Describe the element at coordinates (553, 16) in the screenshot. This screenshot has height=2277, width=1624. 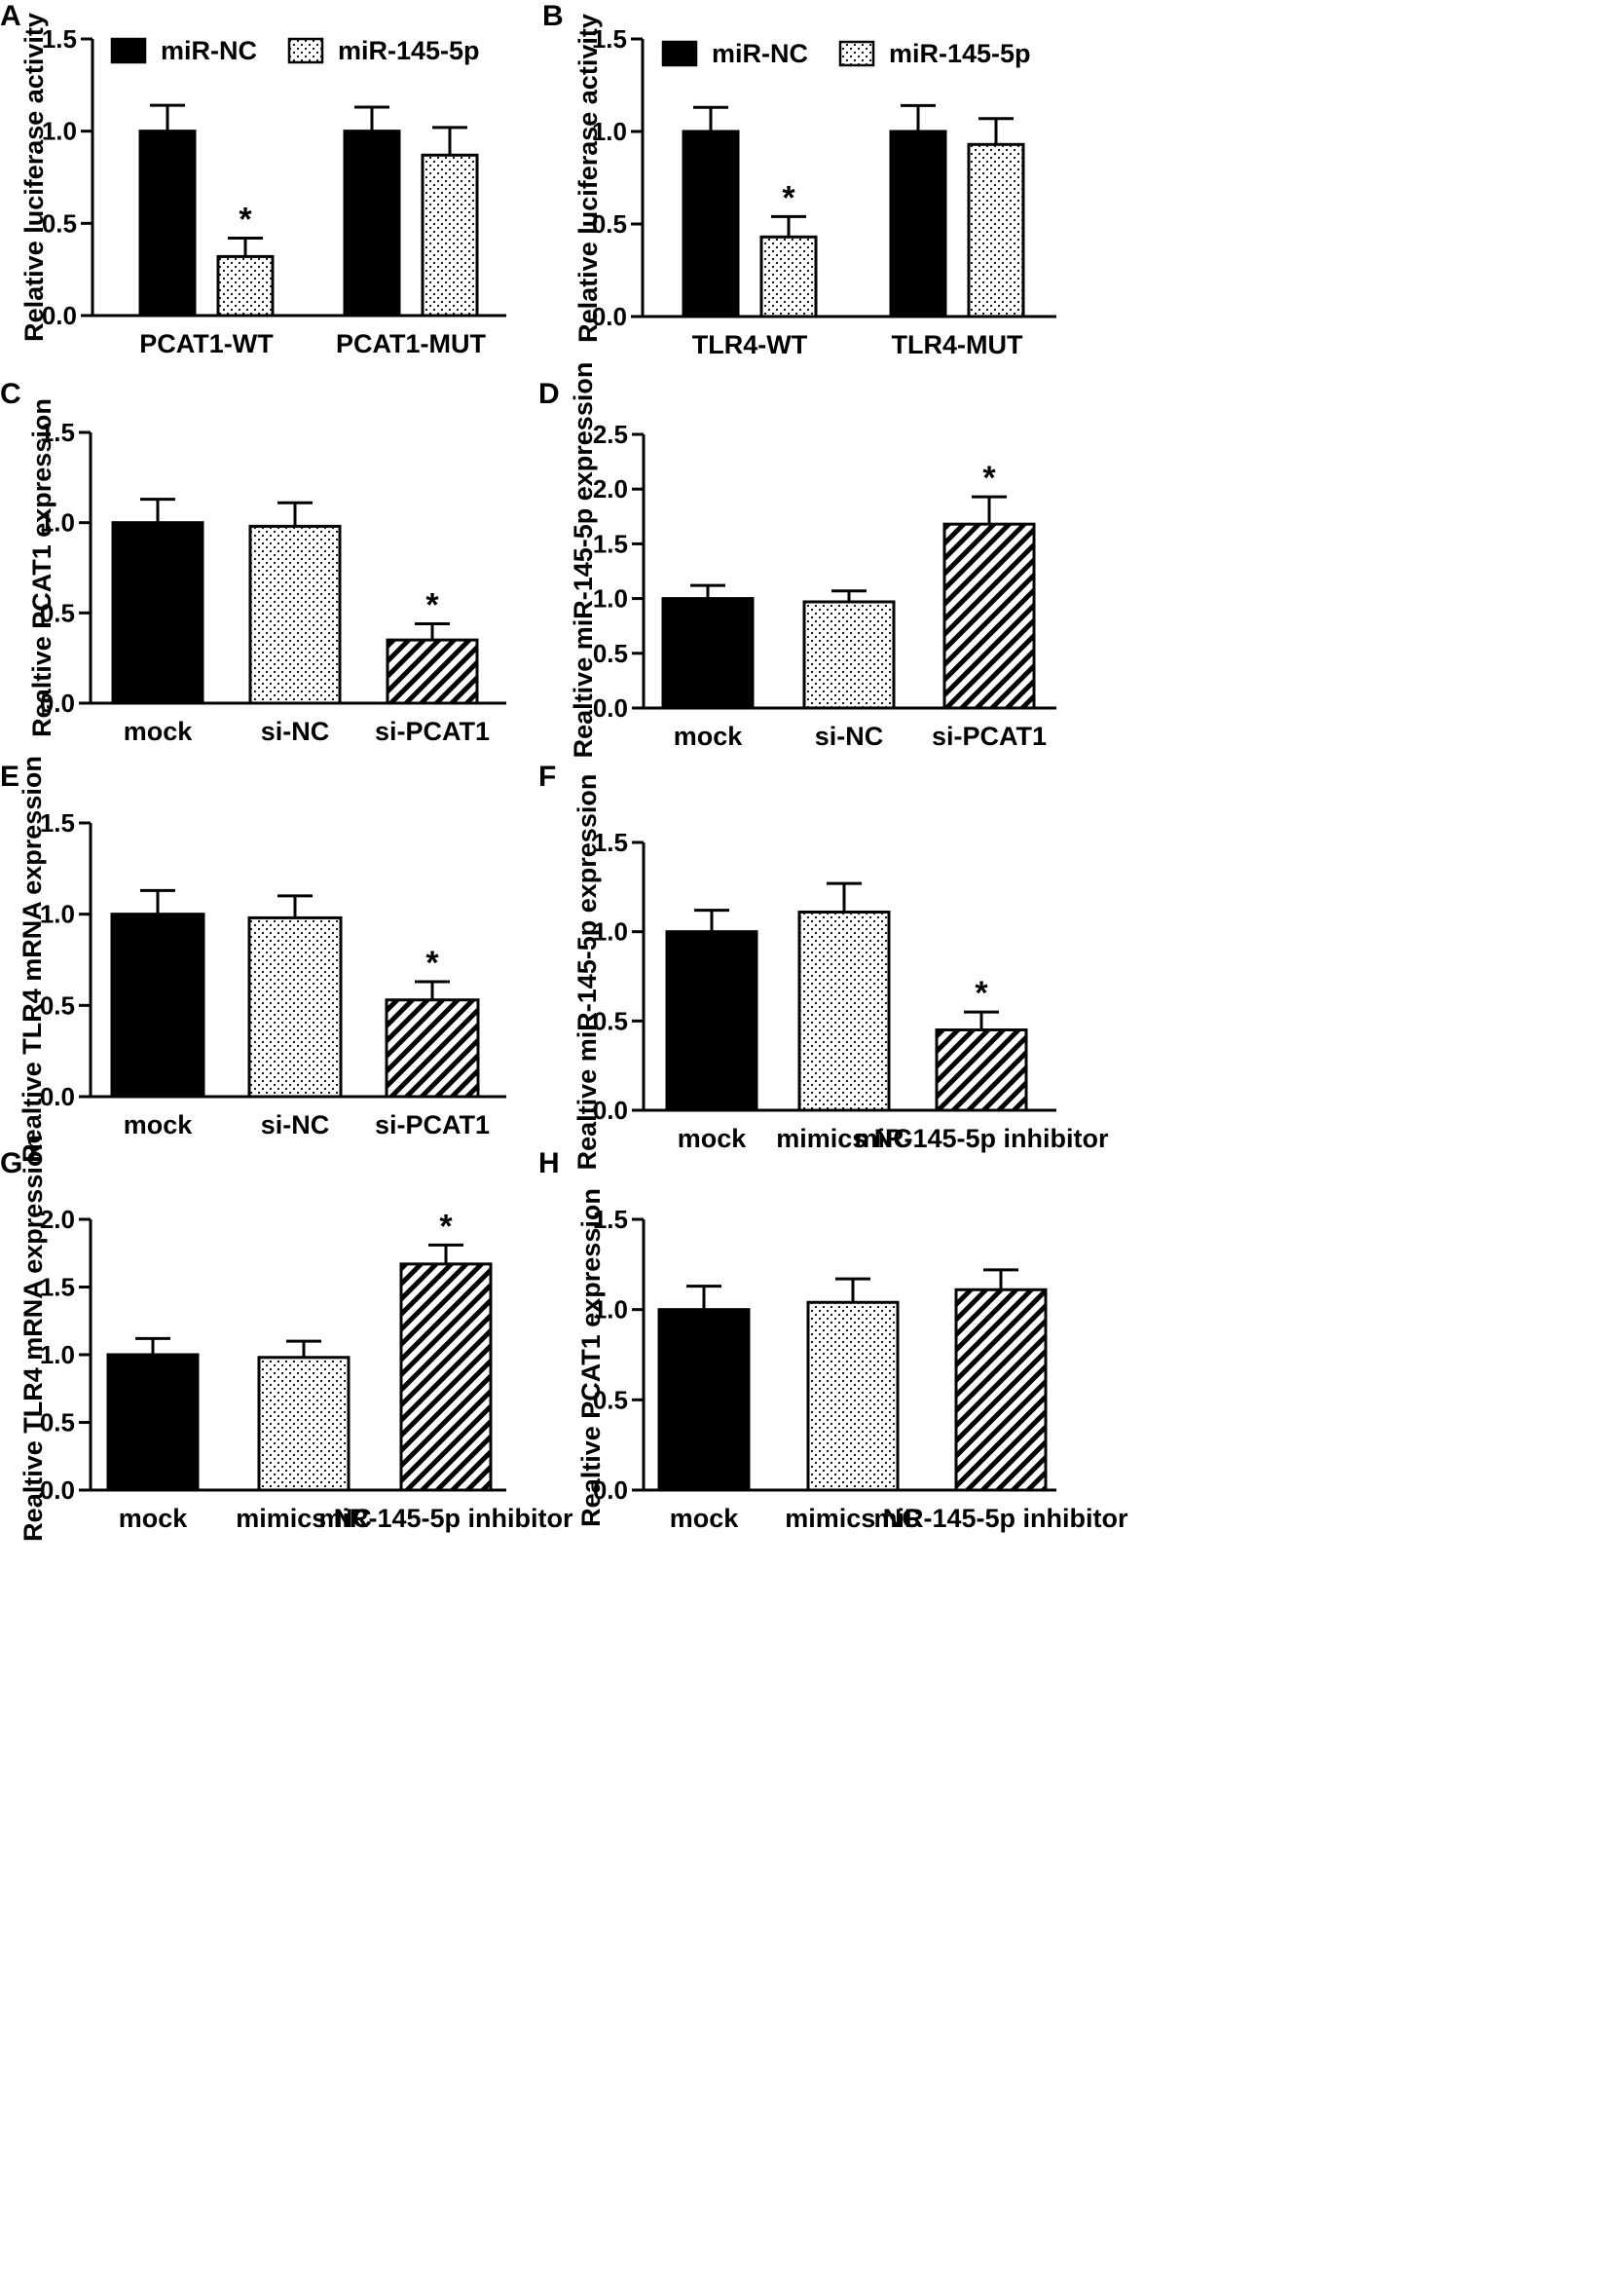
I see `panel-letter: B` at that location.